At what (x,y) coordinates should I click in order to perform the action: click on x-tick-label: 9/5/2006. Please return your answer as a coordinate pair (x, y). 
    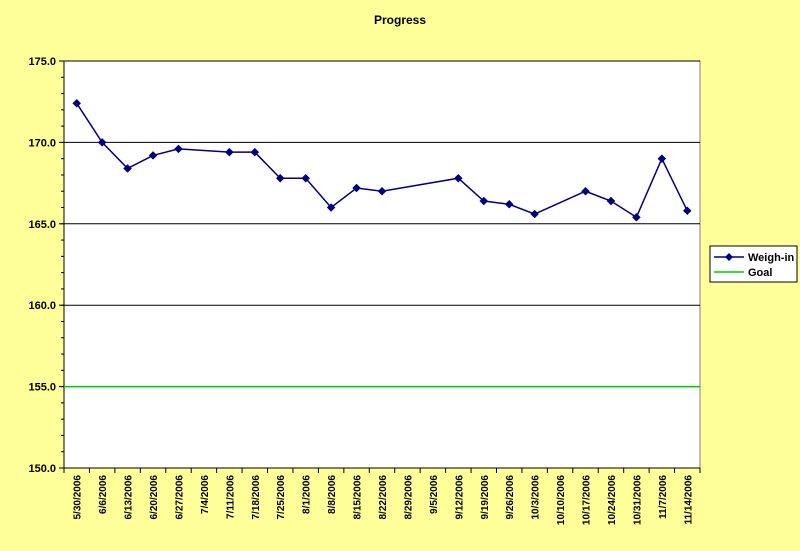
    Looking at the image, I should click on (434, 494).